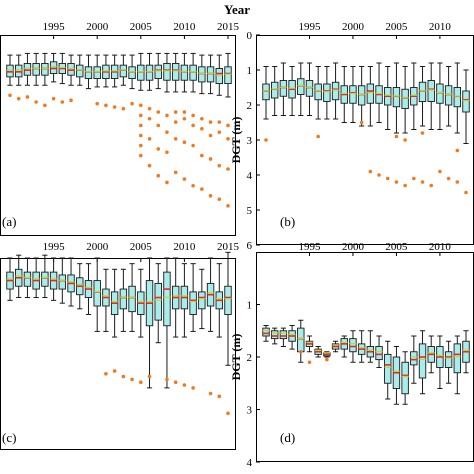 The height and width of the screenshot is (474, 474). What do you see at coordinates (422, 96) in the screenshot?
I see `box-2008` at bounding box center [422, 96].